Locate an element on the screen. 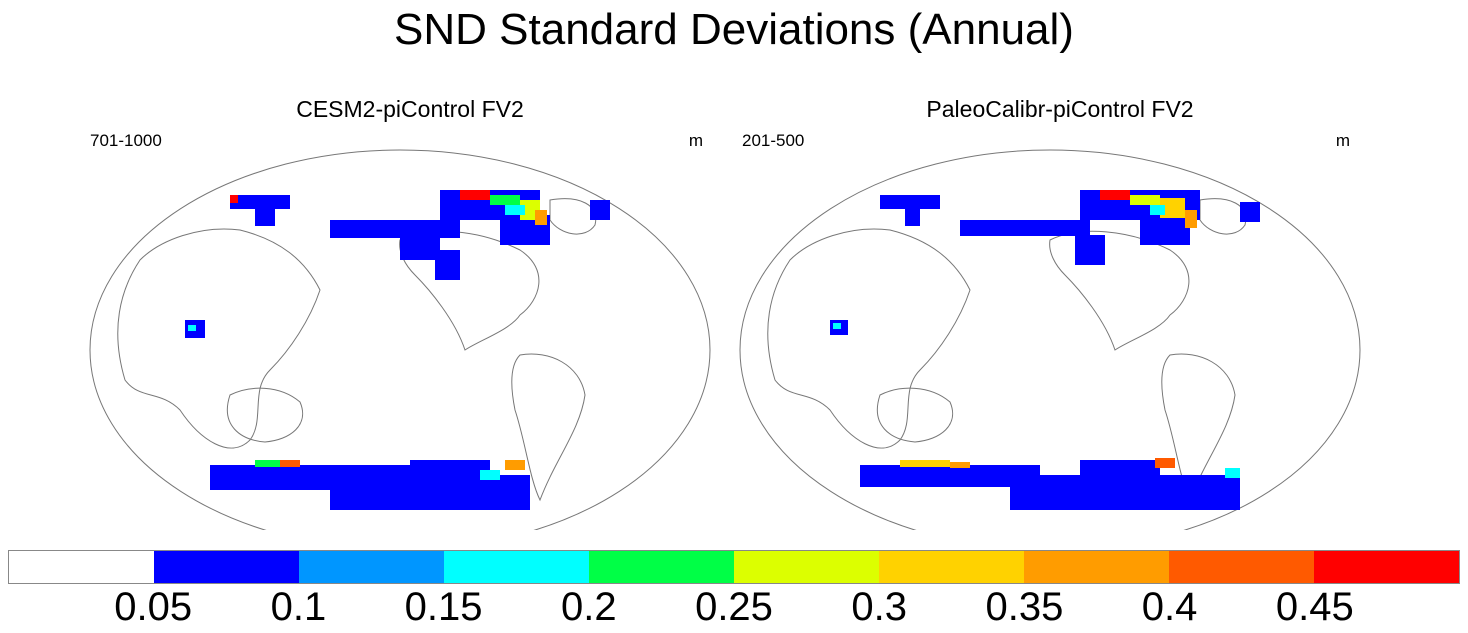 Image resolution: width=1468 pixels, height=633 pixels. colorbar-tick-label: 0.15 is located at coordinates (443, 607).